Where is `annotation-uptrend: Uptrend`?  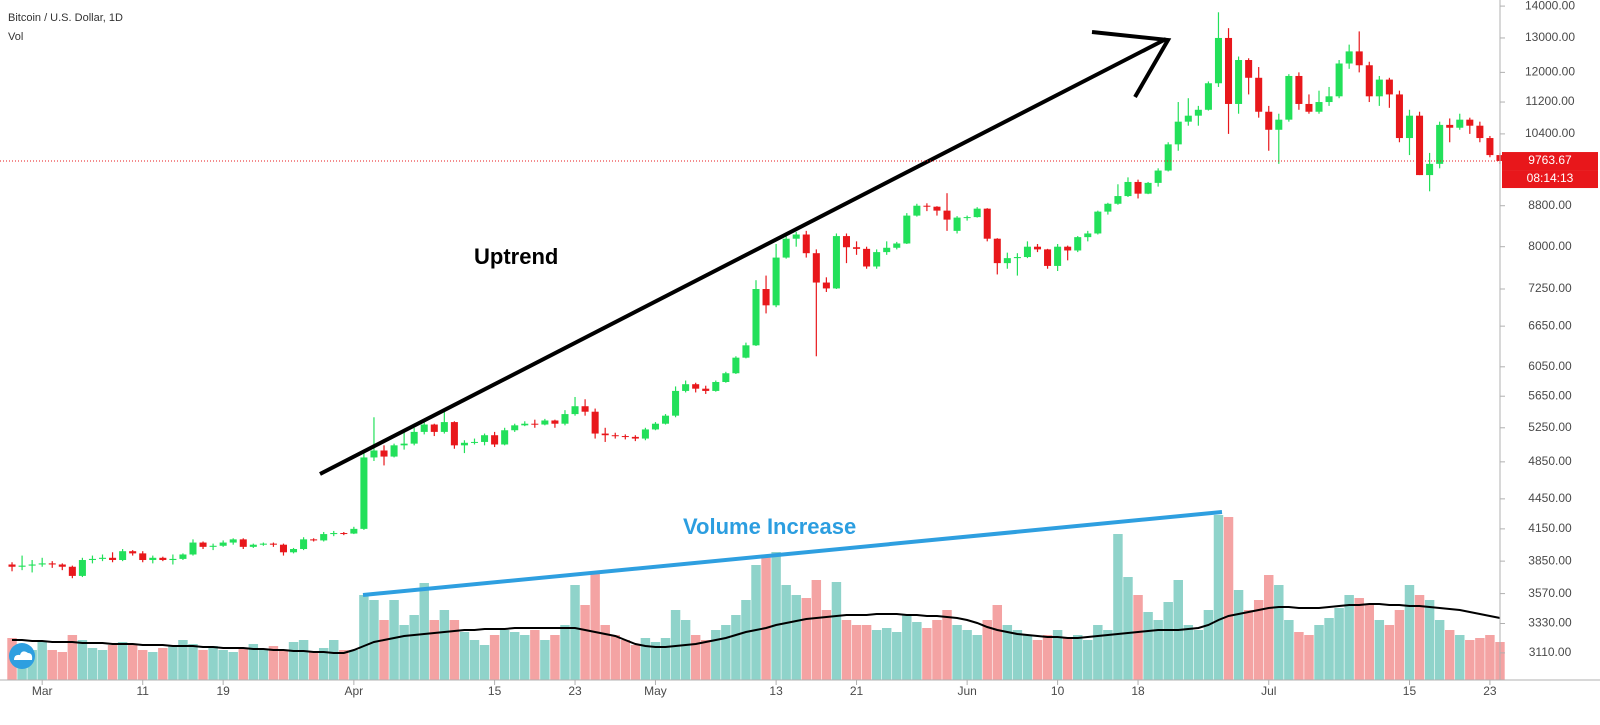 annotation-uptrend: Uptrend is located at coordinates (516, 256).